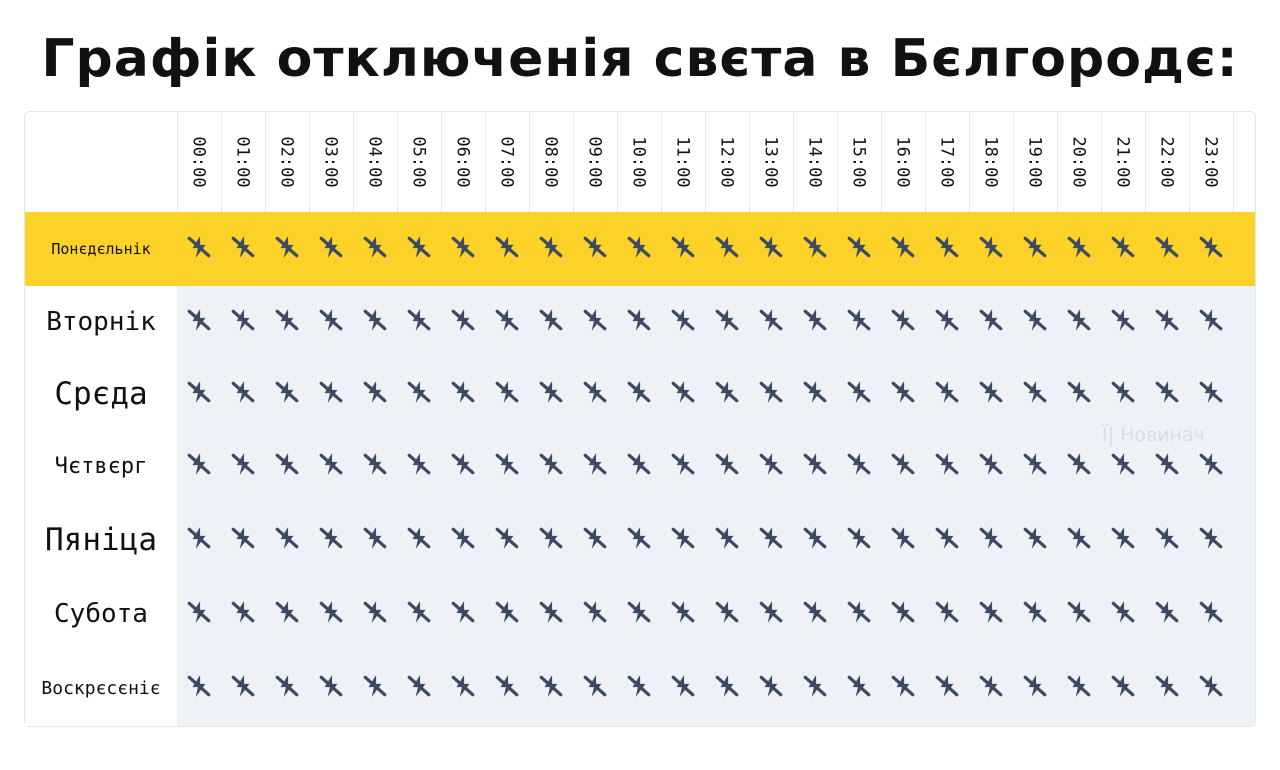  I want to click on hour-header: 07:00, so click(507, 162).